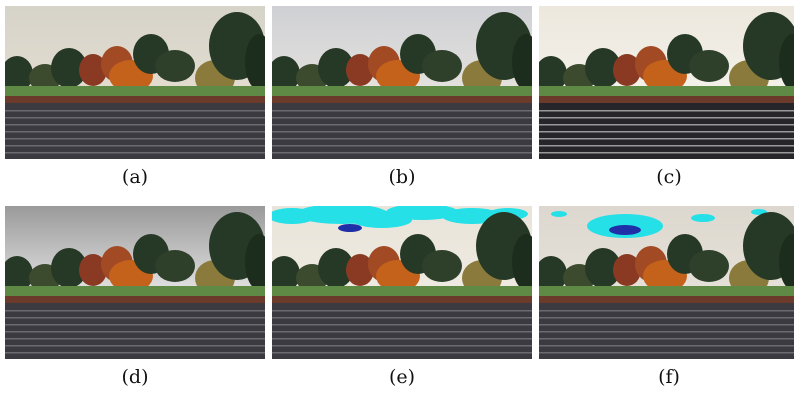 The image size is (794, 394). I want to click on caption-c: (c), so click(669, 177).